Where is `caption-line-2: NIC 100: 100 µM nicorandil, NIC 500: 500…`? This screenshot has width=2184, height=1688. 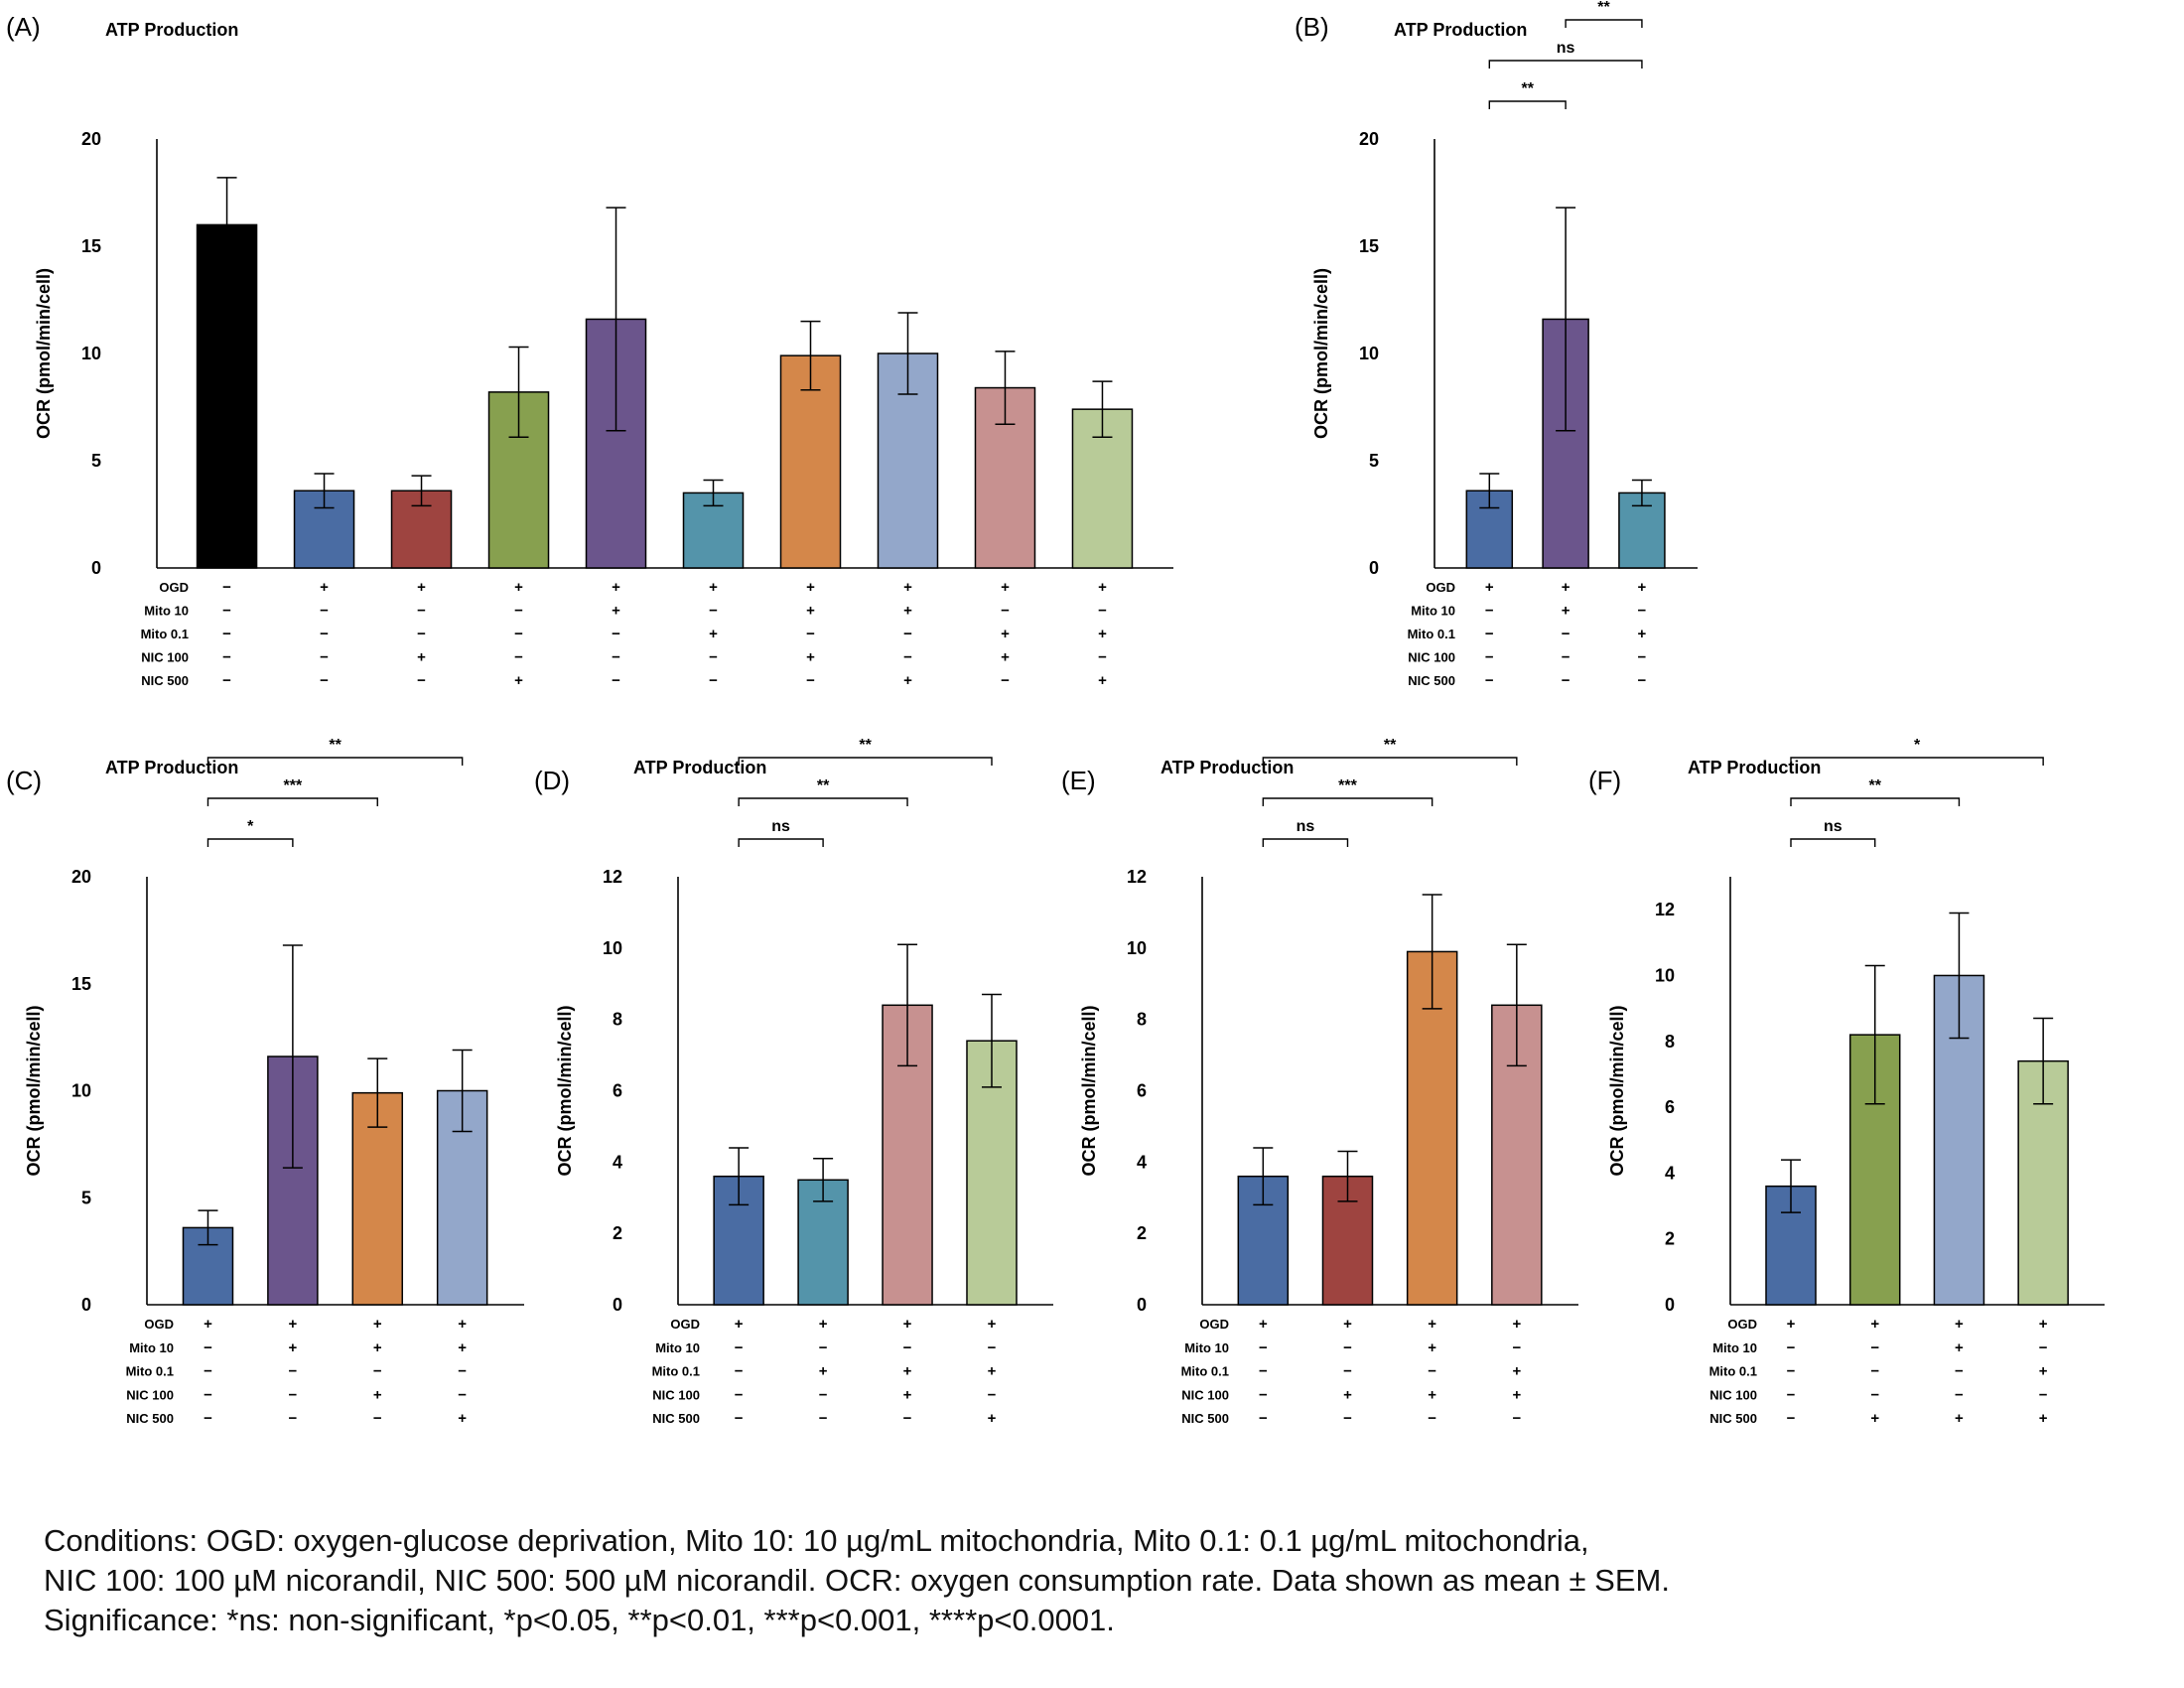
caption-line-2: NIC 100: 100 µM nicorandil, NIC 500: 500… is located at coordinates (857, 1580).